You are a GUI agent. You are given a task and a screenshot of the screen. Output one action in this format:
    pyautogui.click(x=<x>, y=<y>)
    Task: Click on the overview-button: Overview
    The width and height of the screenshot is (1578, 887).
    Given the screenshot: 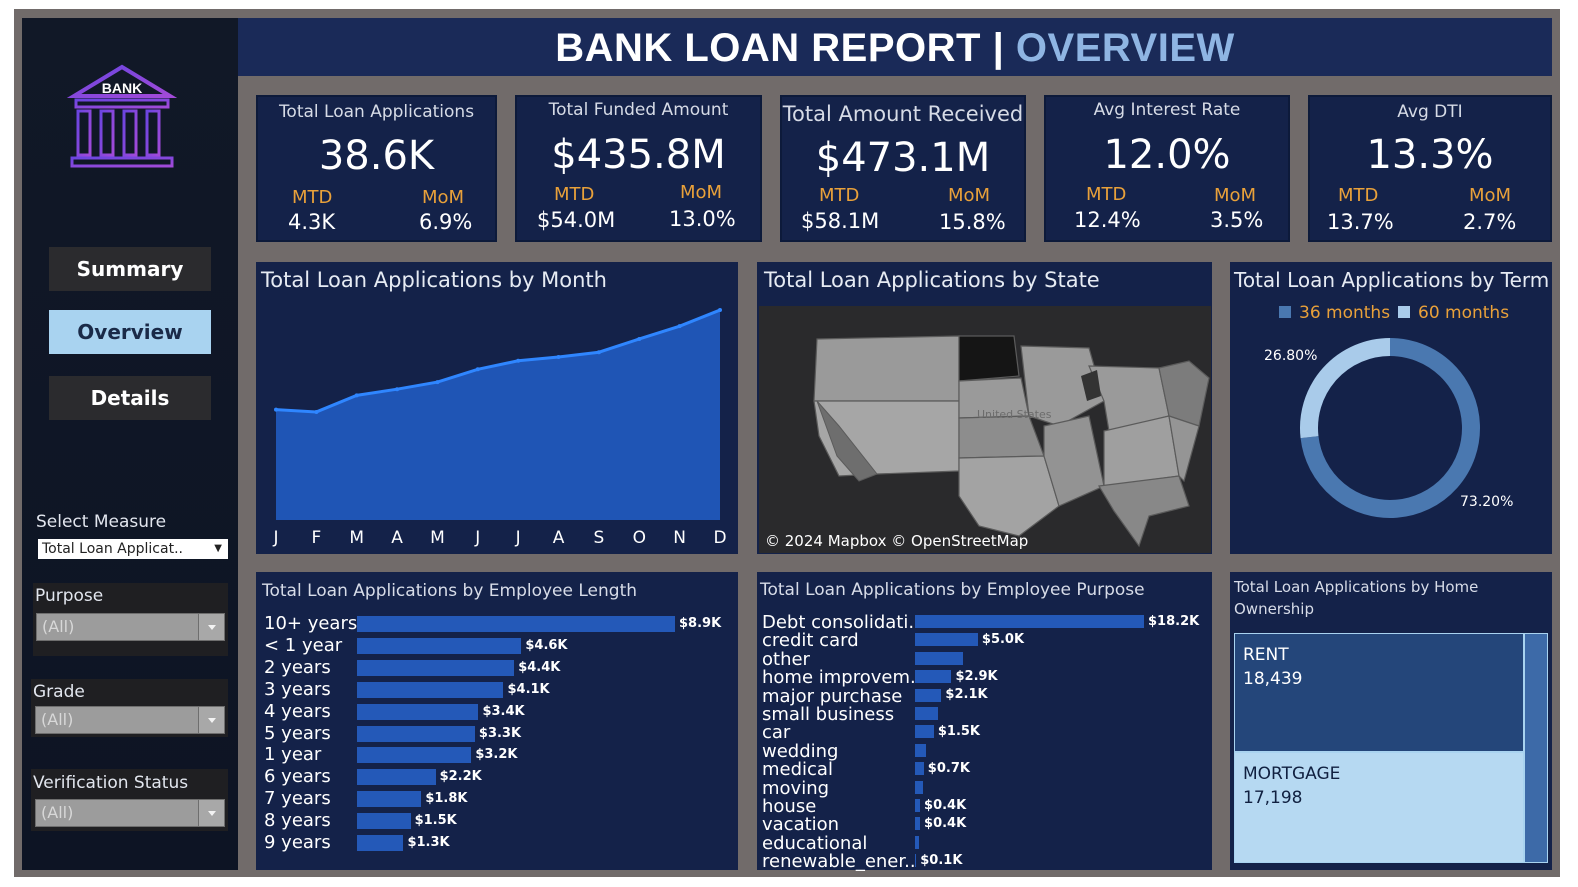 What is the action you would take?
    pyautogui.click(x=130, y=332)
    